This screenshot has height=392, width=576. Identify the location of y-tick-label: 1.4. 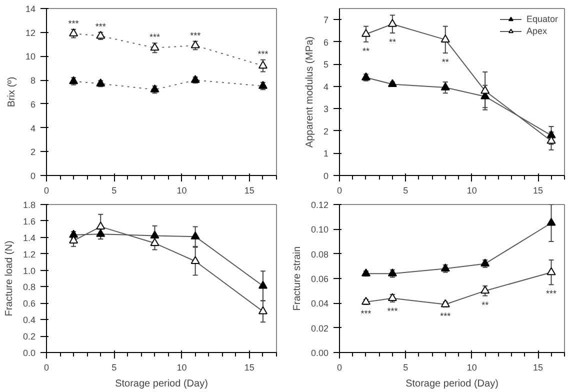
(29, 237).